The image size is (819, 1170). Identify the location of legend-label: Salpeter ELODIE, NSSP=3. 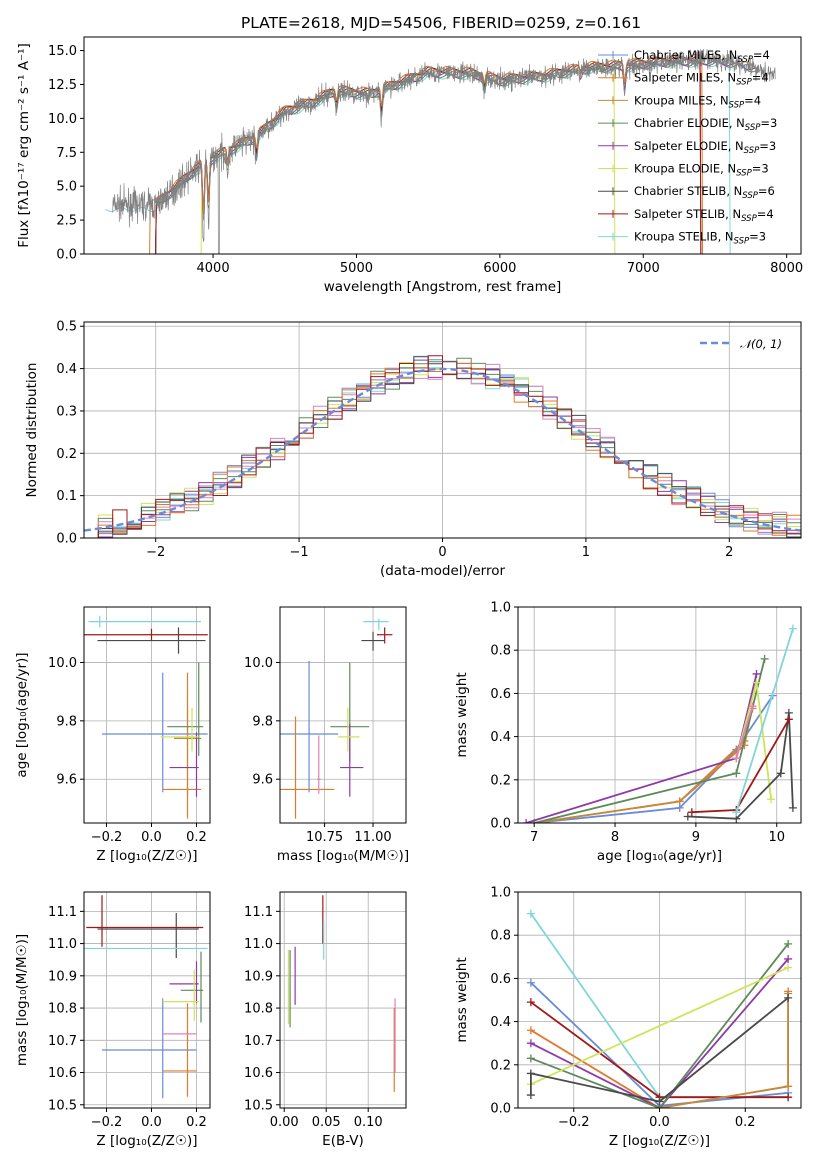
(705, 147).